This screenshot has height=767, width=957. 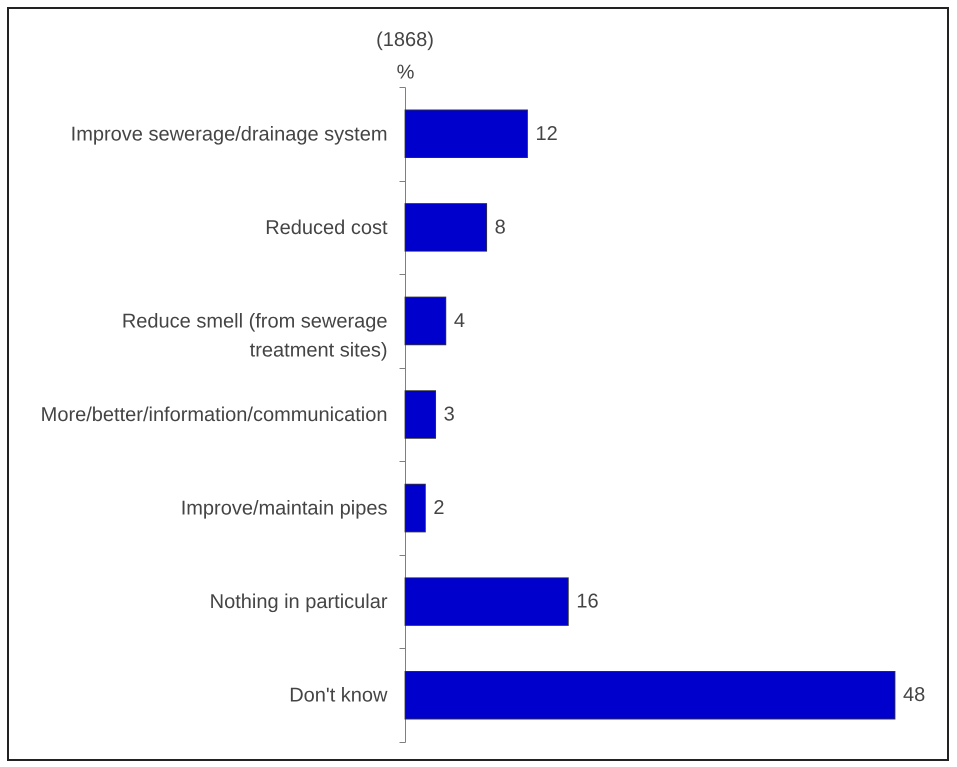 What do you see at coordinates (405, 40) in the screenshot?
I see `chart-title: (1868)` at bounding box center [405, 40].